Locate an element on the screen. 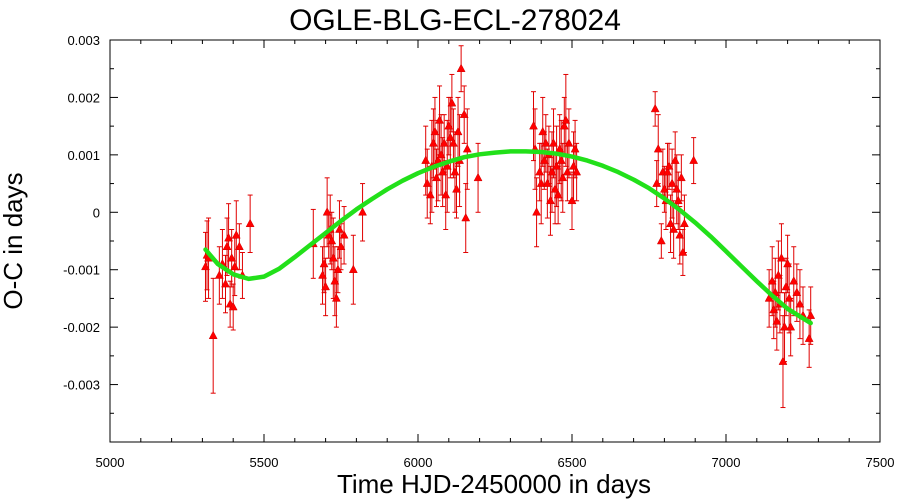 The width and height of the screenshot is (900, 500). y-tick-label: 0 is located at coordinates (96, 212).